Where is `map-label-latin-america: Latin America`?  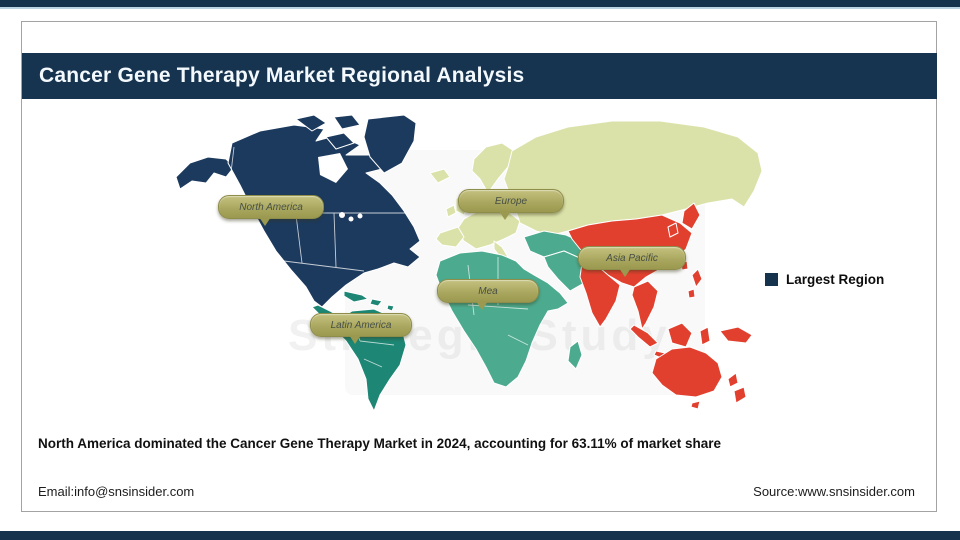 map-label-latin-america: Latin America is located at coordinates (361, 328).